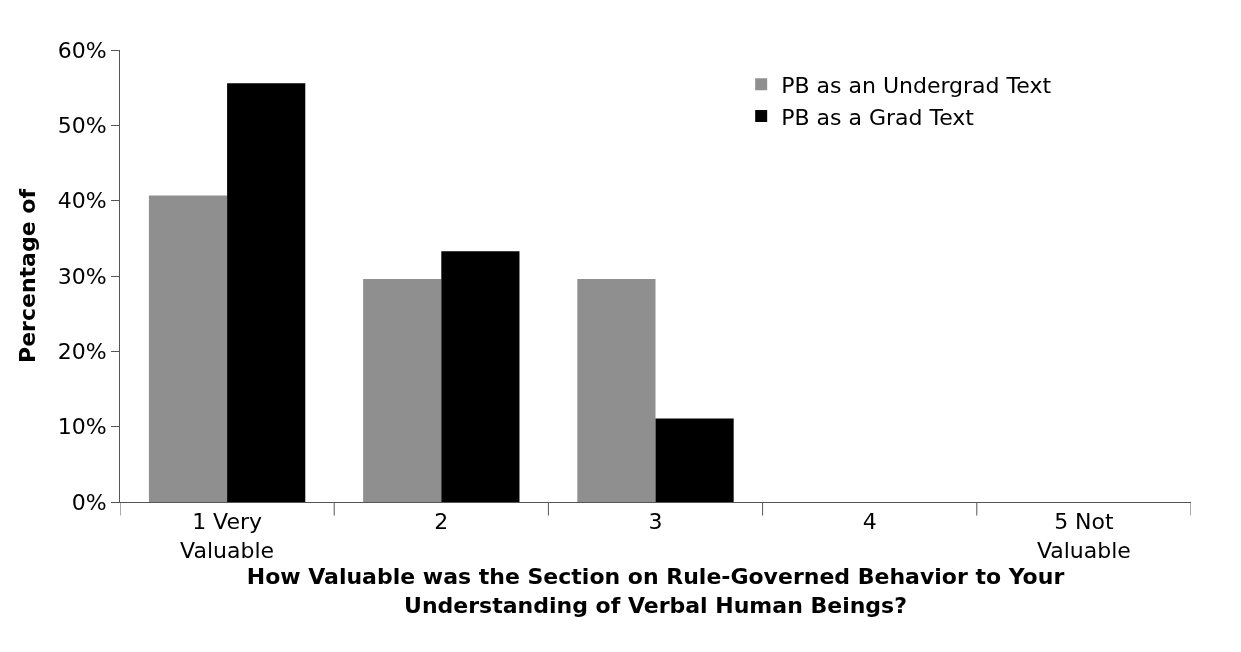 The height and width of the screenshot is (652, 1241). Describe the element at coordinates (82, 50) in the screenshot. I see `y-tick-label: 60%` at that location.